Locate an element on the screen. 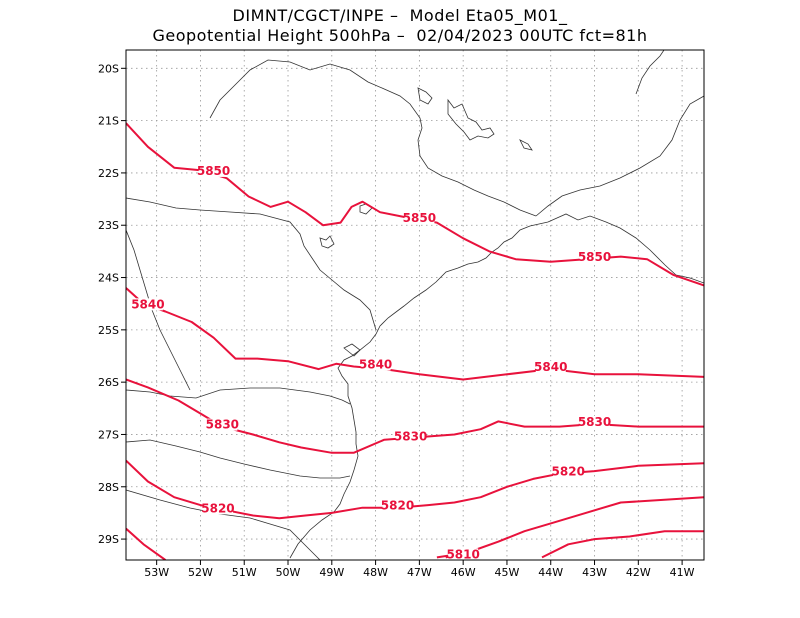 This screenshot has height=618, width=800. lon-tick-label: 44W is located at coordinates (550, 572).